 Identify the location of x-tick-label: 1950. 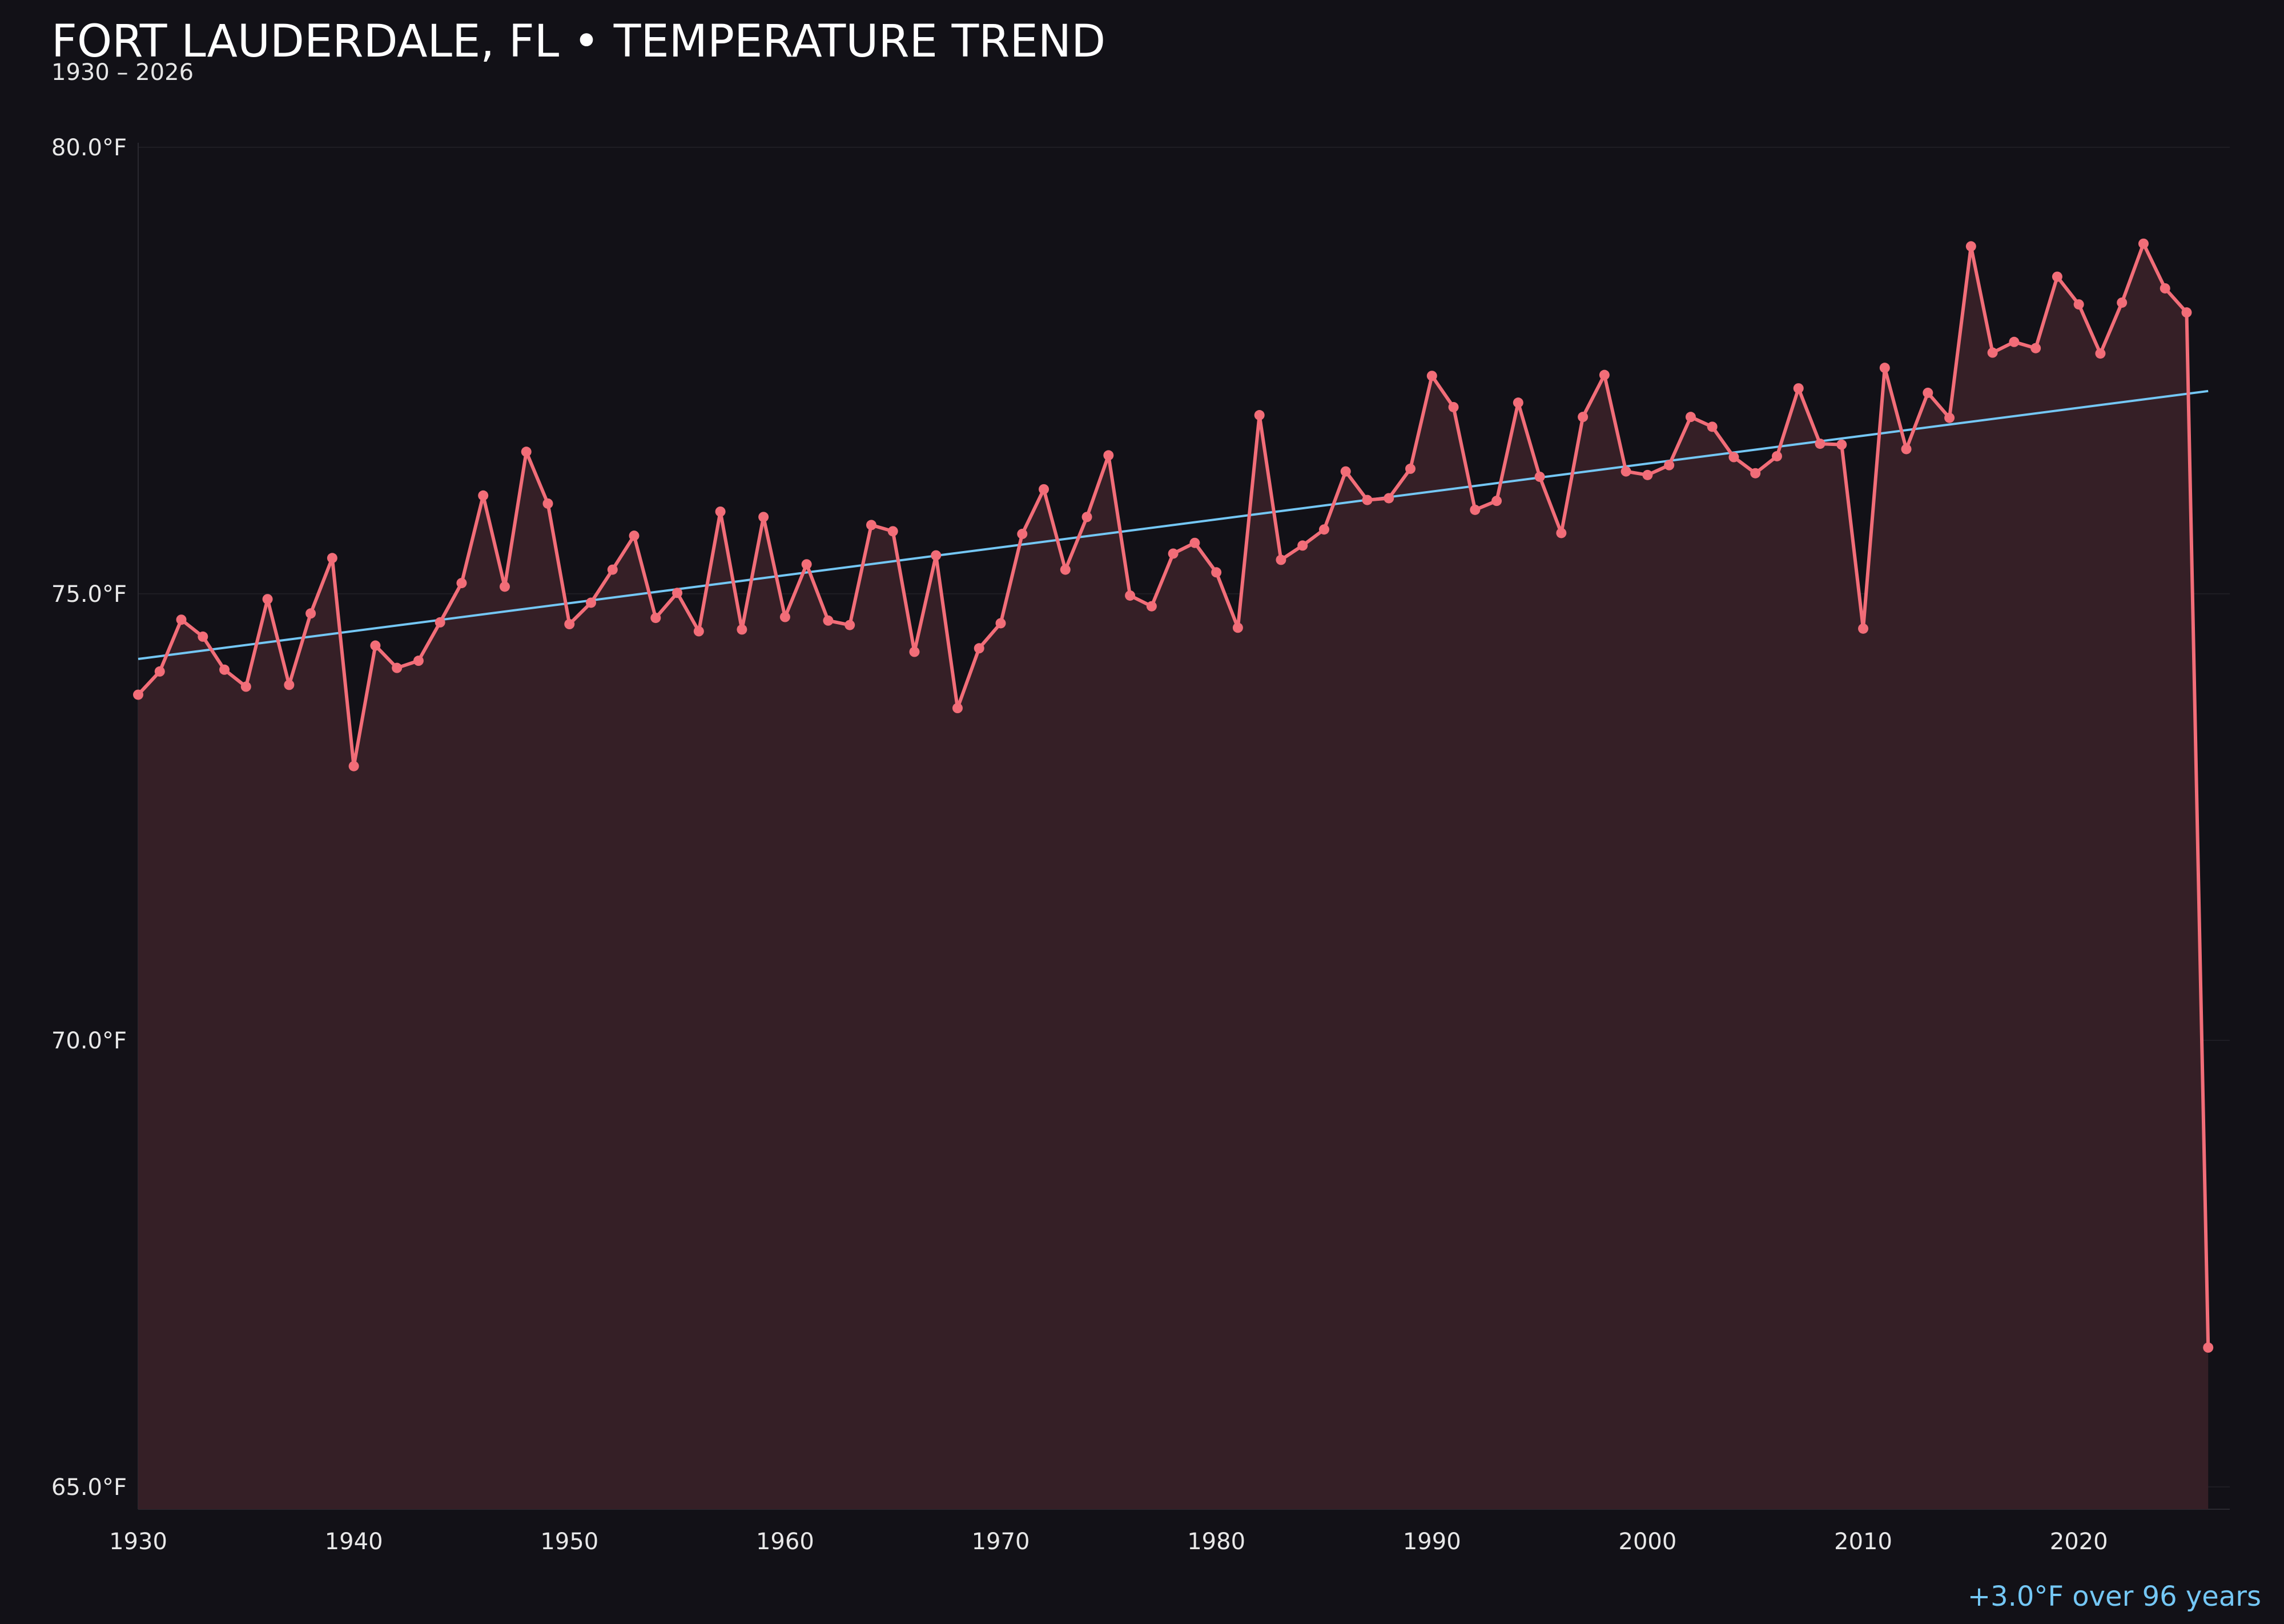
(569, 1542).